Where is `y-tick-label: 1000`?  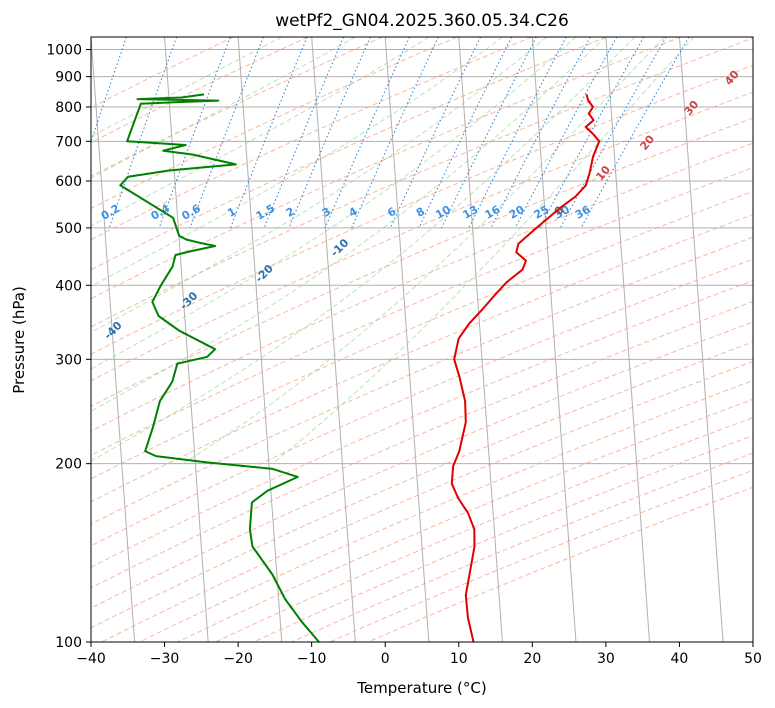 y-tick-label: 1000 is located at coordinates (64, 51).